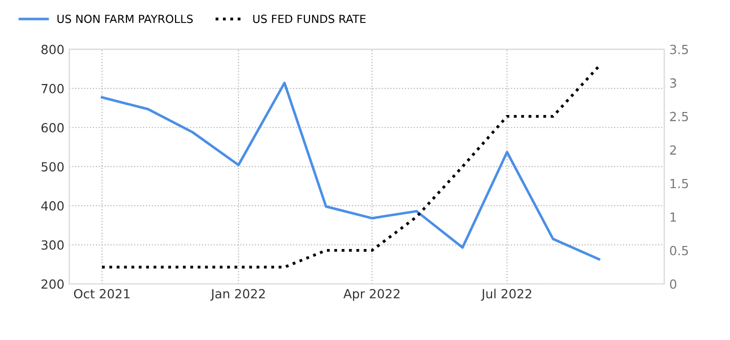  I want to click on y2-tick-label: 1, so click(673, 217).